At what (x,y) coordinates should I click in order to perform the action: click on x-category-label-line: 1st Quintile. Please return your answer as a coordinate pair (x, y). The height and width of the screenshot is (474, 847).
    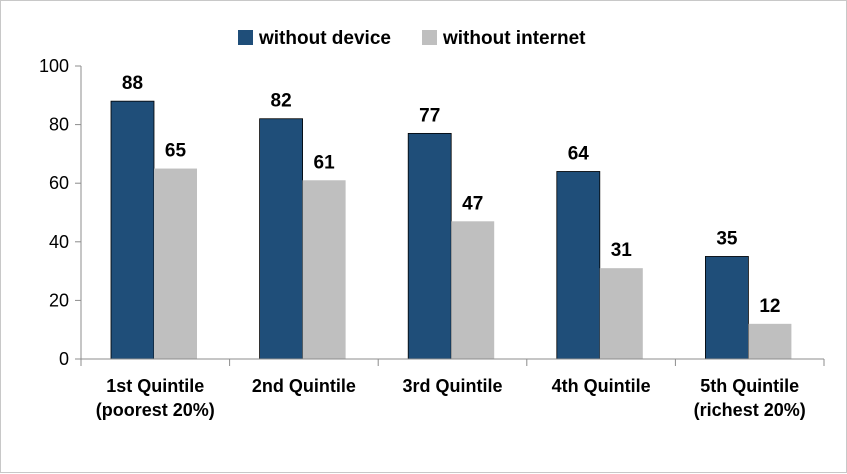
    Looking at the image, I should click on (155, 386).